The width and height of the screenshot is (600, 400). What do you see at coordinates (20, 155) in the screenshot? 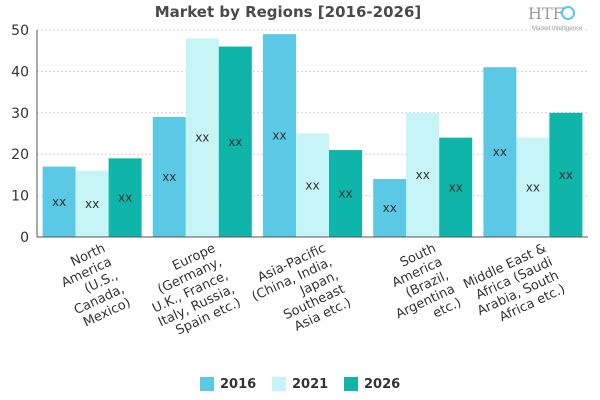
I see `y-tick-label: 20` at bounding box center [20, 155].